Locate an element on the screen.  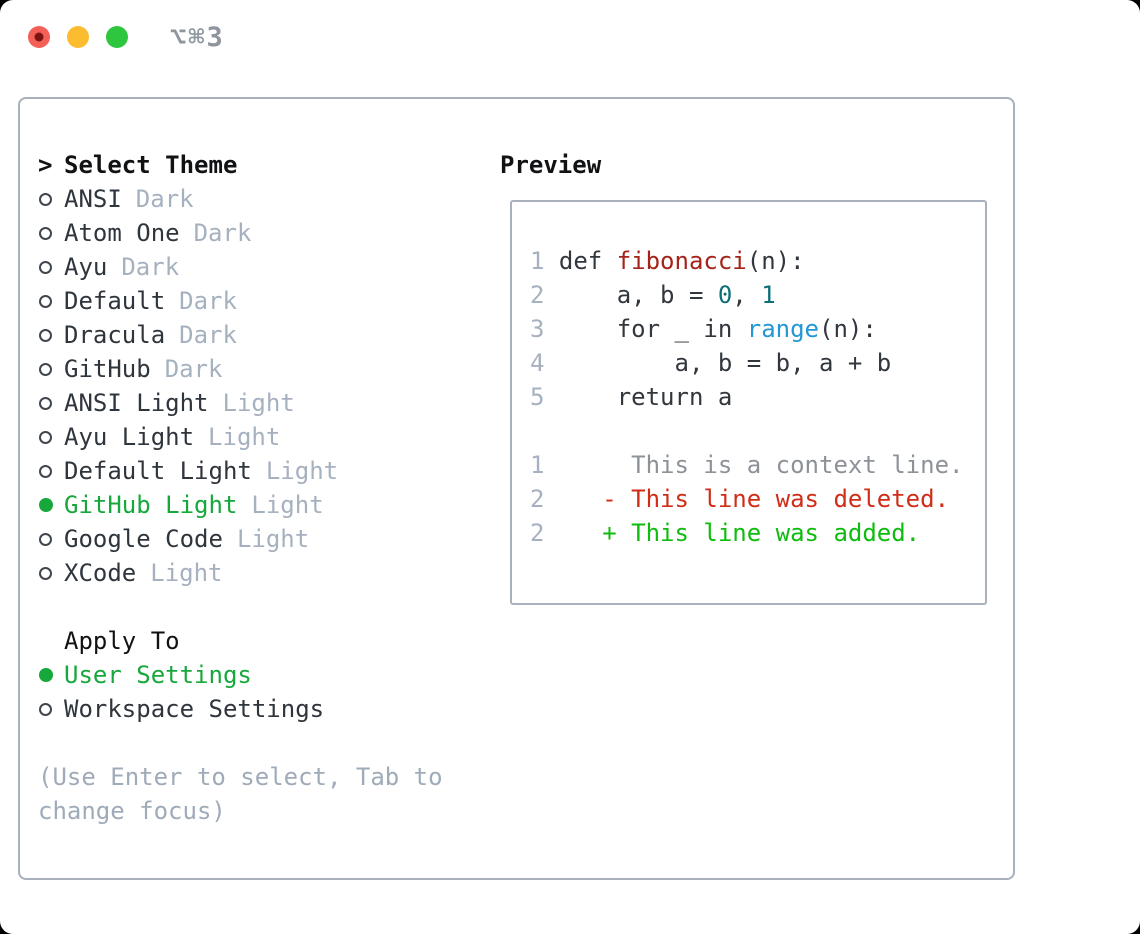
theme-option-github-light: GitHub Light Light is located at coordinates (240, 505).